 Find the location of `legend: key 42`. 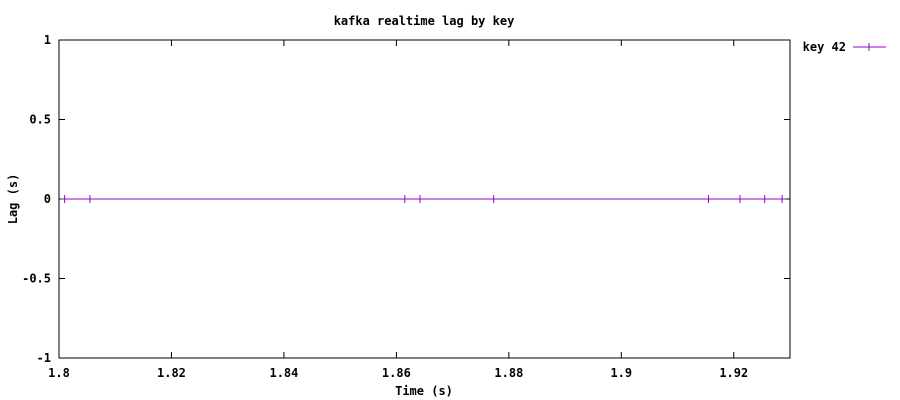

legend: key 42 is located at coordinates (844, 47).